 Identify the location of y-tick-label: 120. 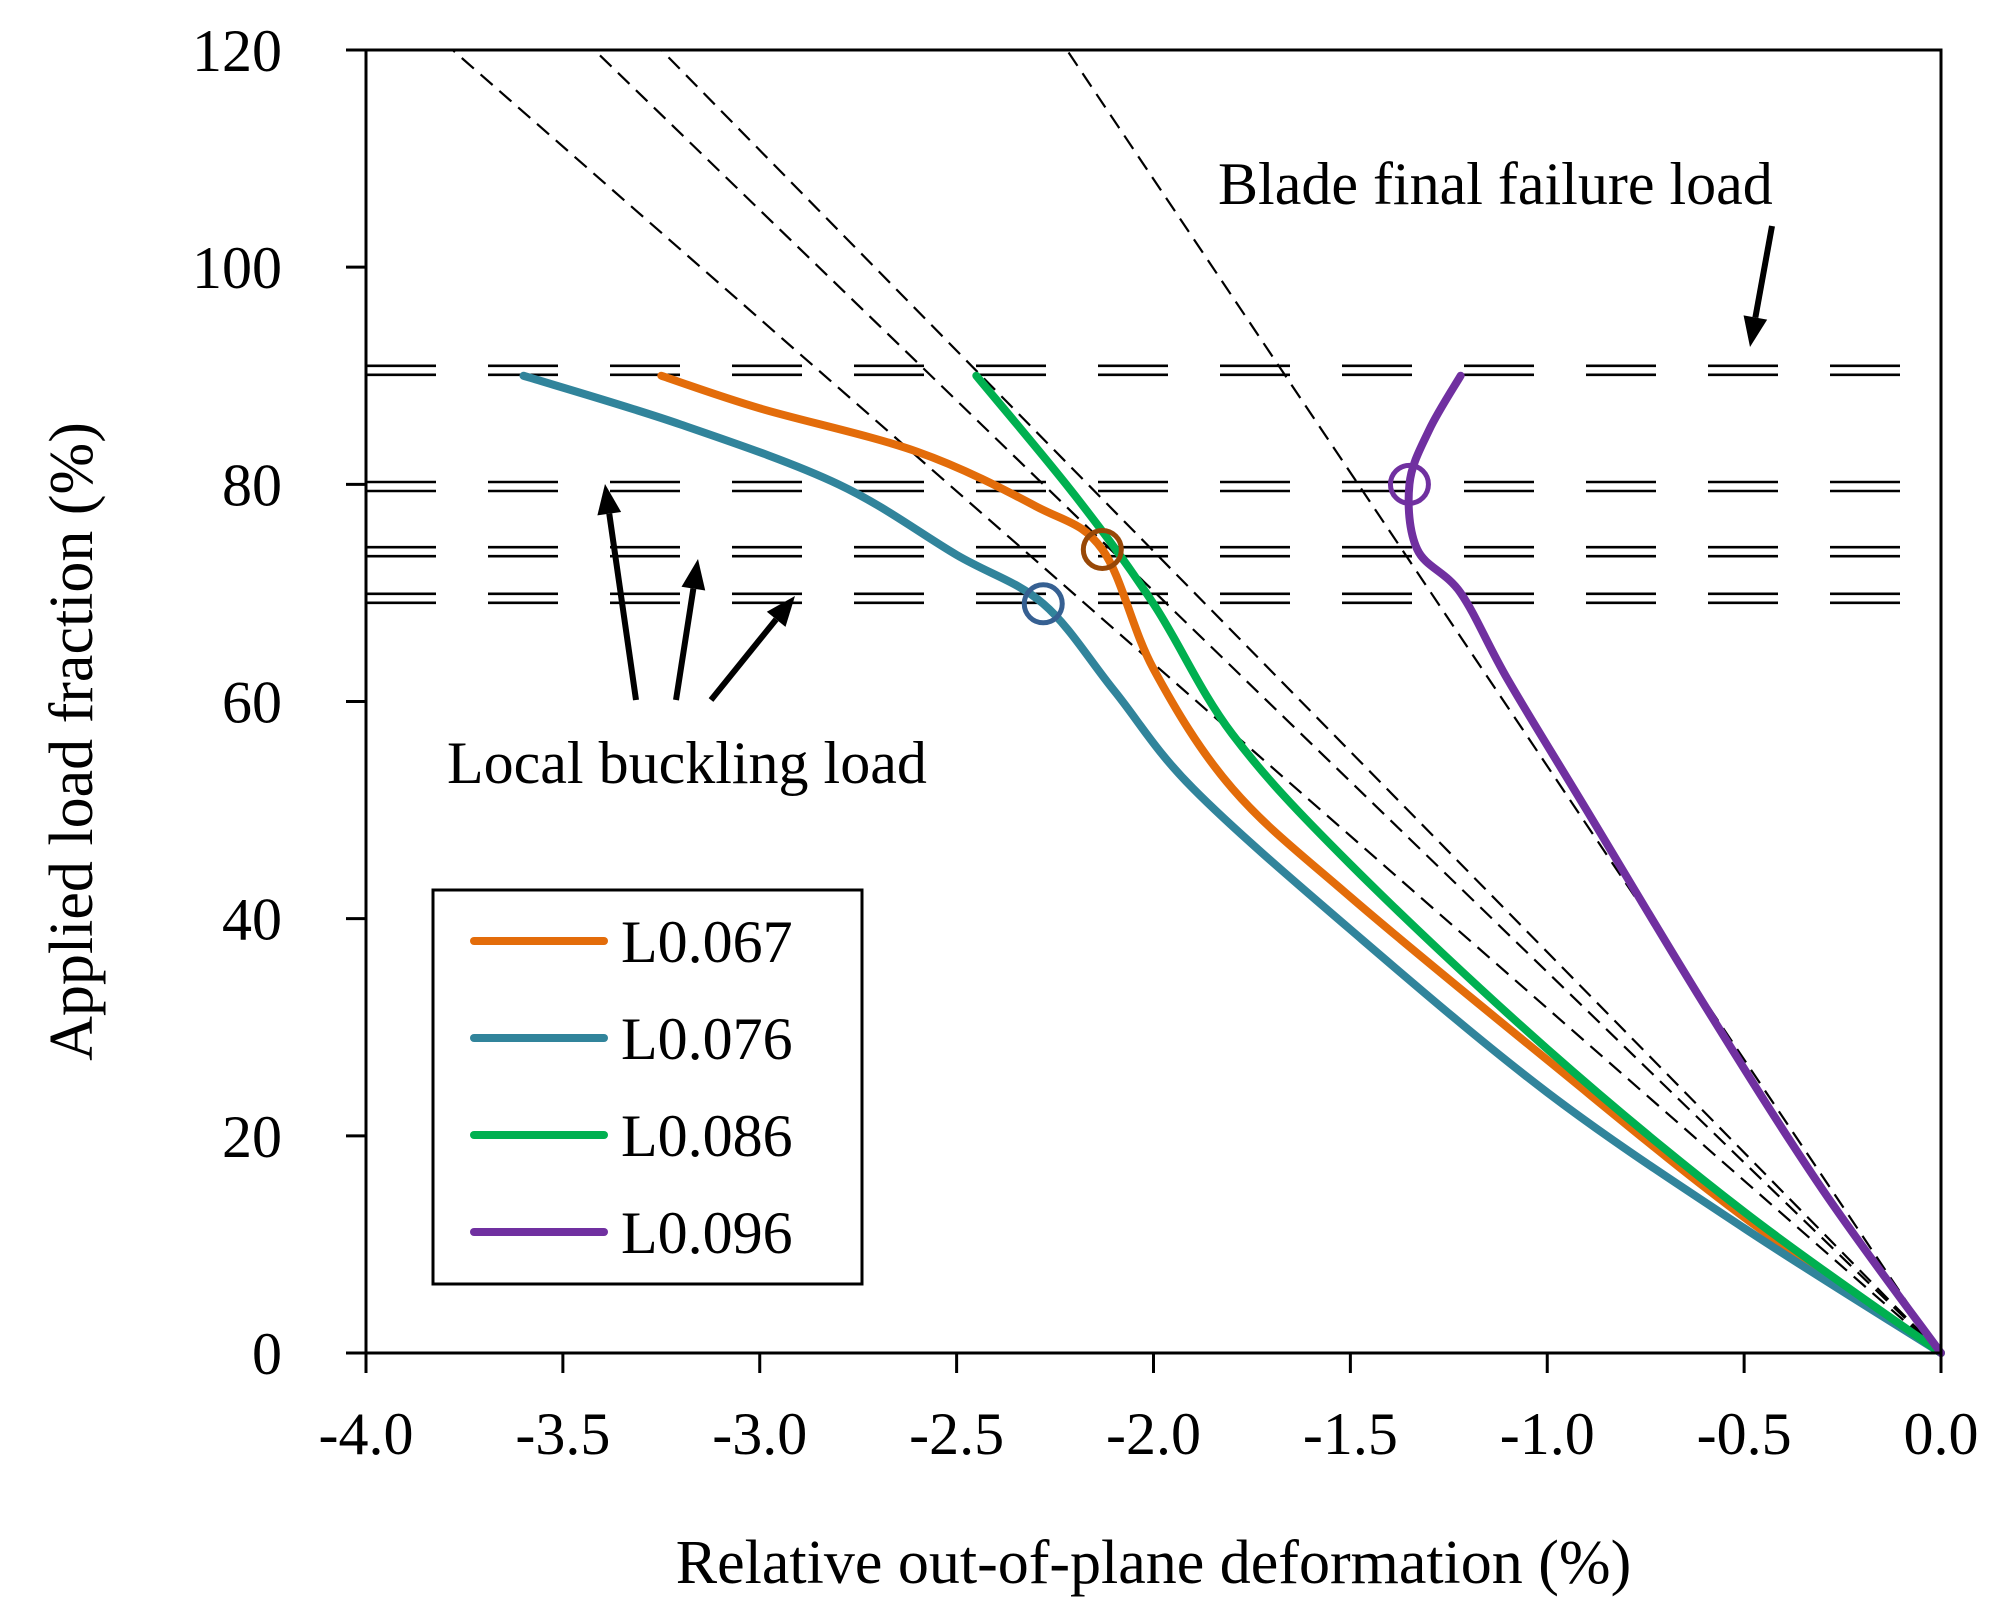
(237, 51).